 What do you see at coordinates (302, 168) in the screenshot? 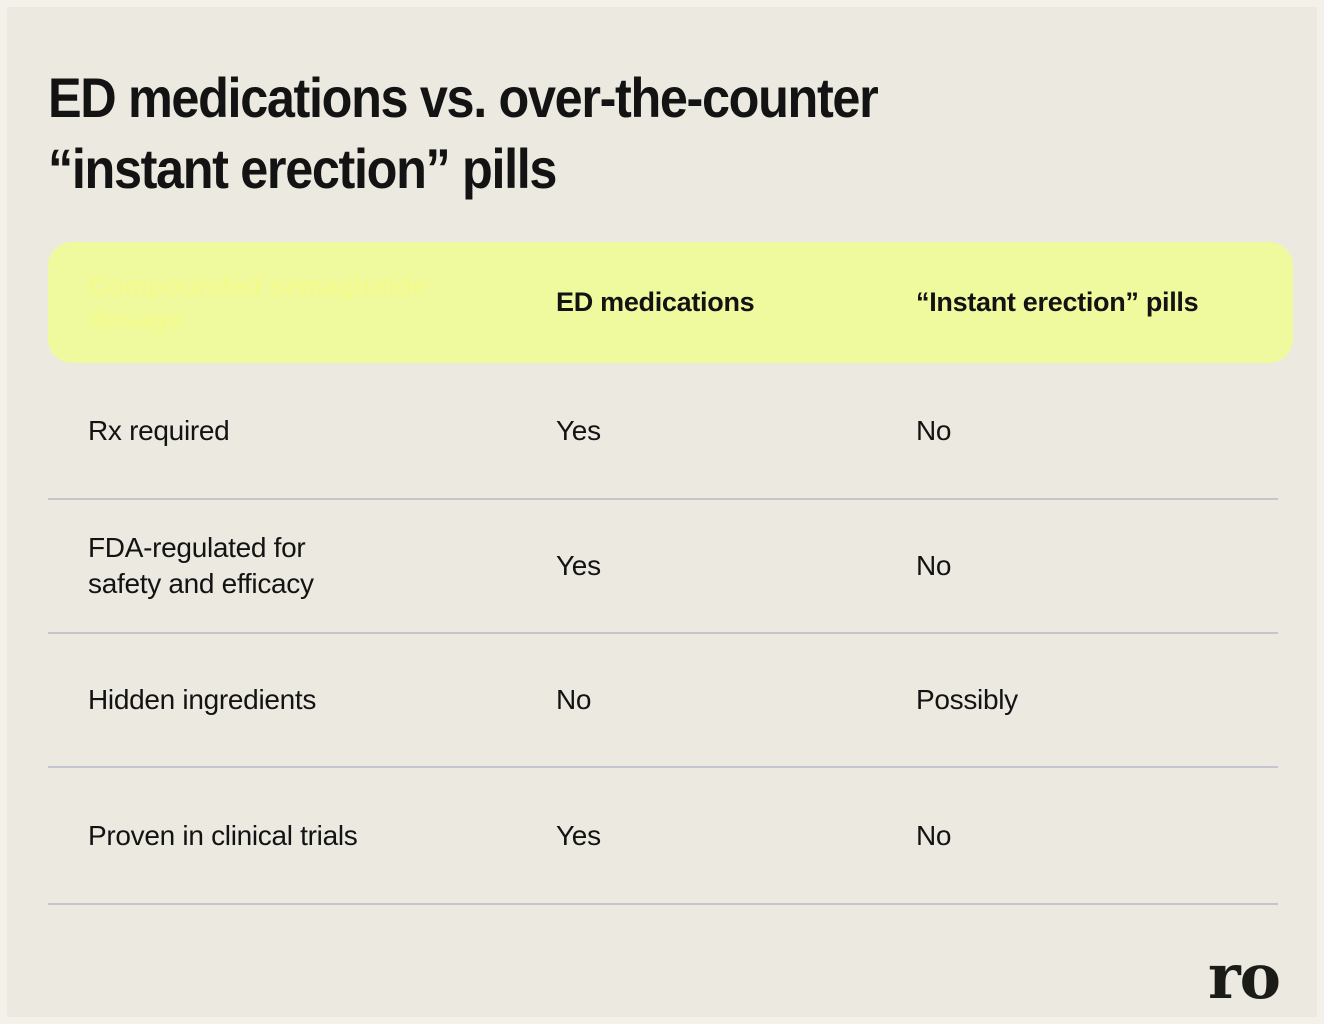
I see `page-title-line2: “instant erection” pills` at bounding box center [302, 168].